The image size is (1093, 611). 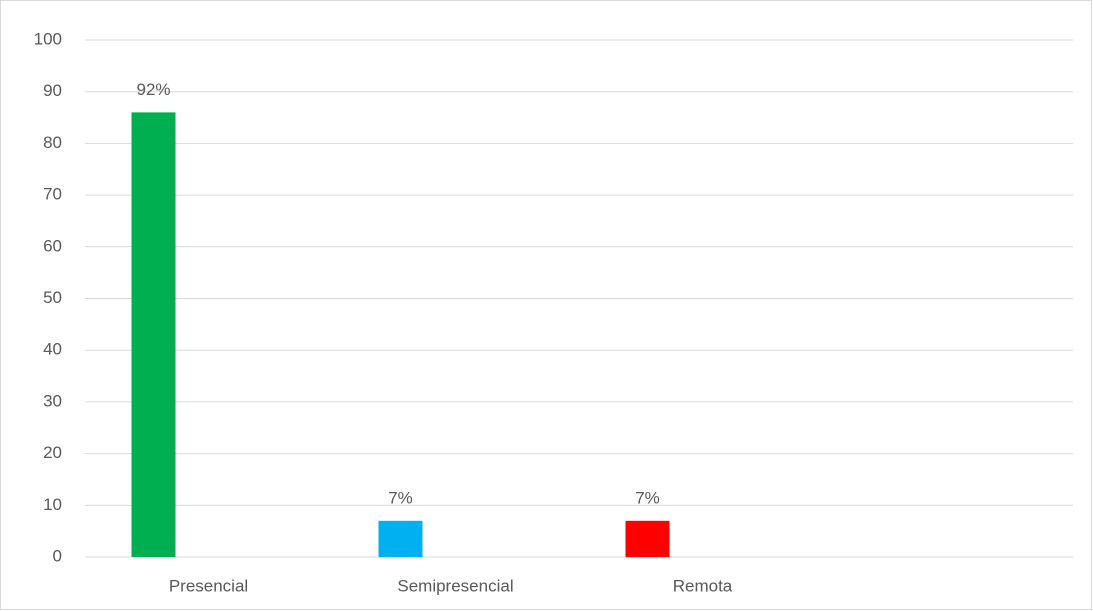 I want to click on y-tick-label: 60, so click(x=52, y=245).